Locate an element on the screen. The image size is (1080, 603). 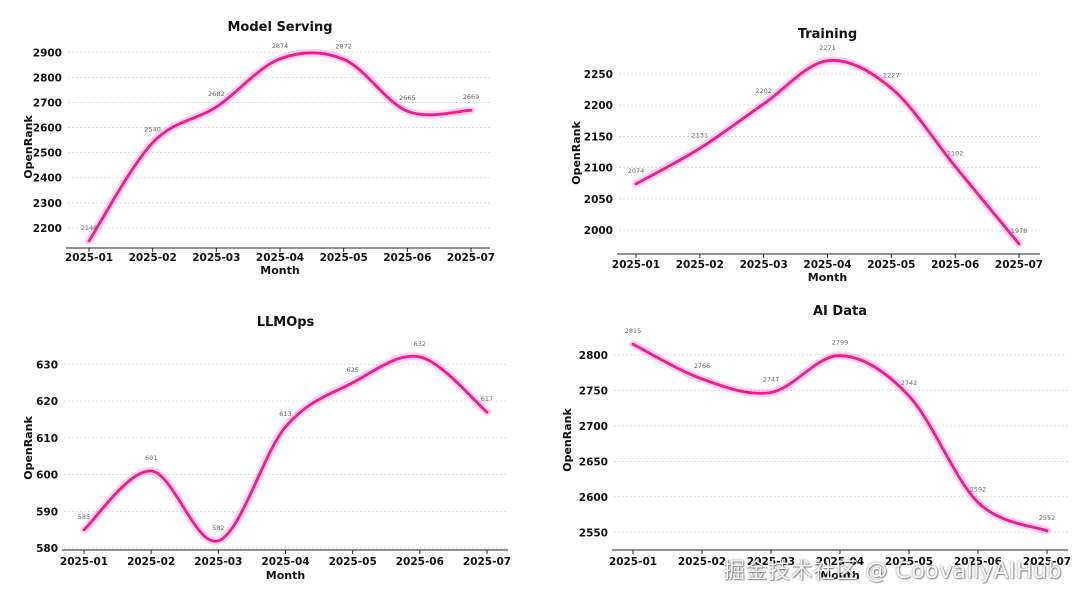
data-label: 2202 is located at coordinates (763, 91).